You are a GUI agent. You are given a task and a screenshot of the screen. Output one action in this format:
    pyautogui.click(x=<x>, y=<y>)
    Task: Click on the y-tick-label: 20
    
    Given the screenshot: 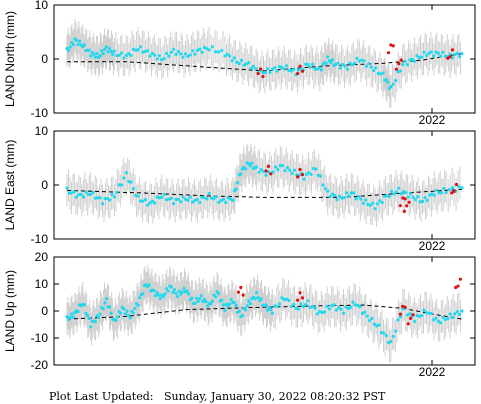 What is the action you would take?
    pyautogui.click(x=42, y=257)
    